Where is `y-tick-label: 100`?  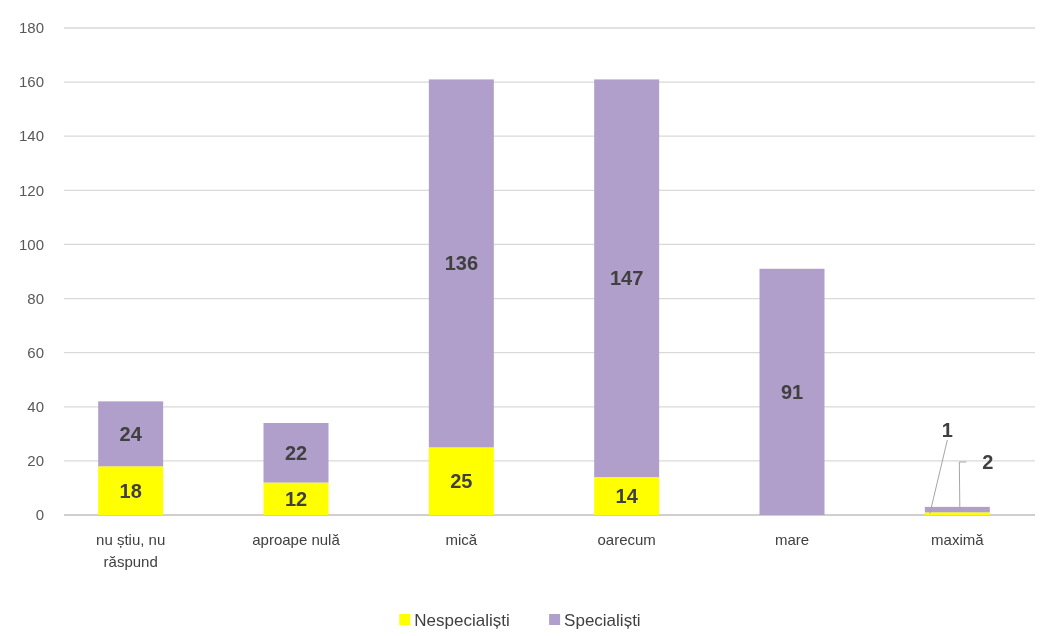 y-tick-label: 100 is located at coordinates (31, 244).